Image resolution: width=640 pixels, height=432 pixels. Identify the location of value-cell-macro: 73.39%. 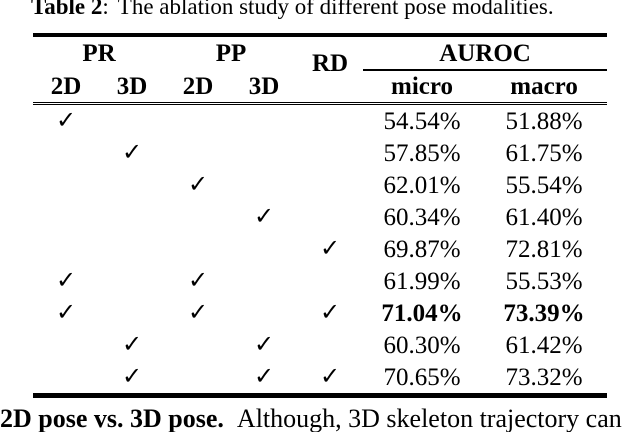
(544, 313).